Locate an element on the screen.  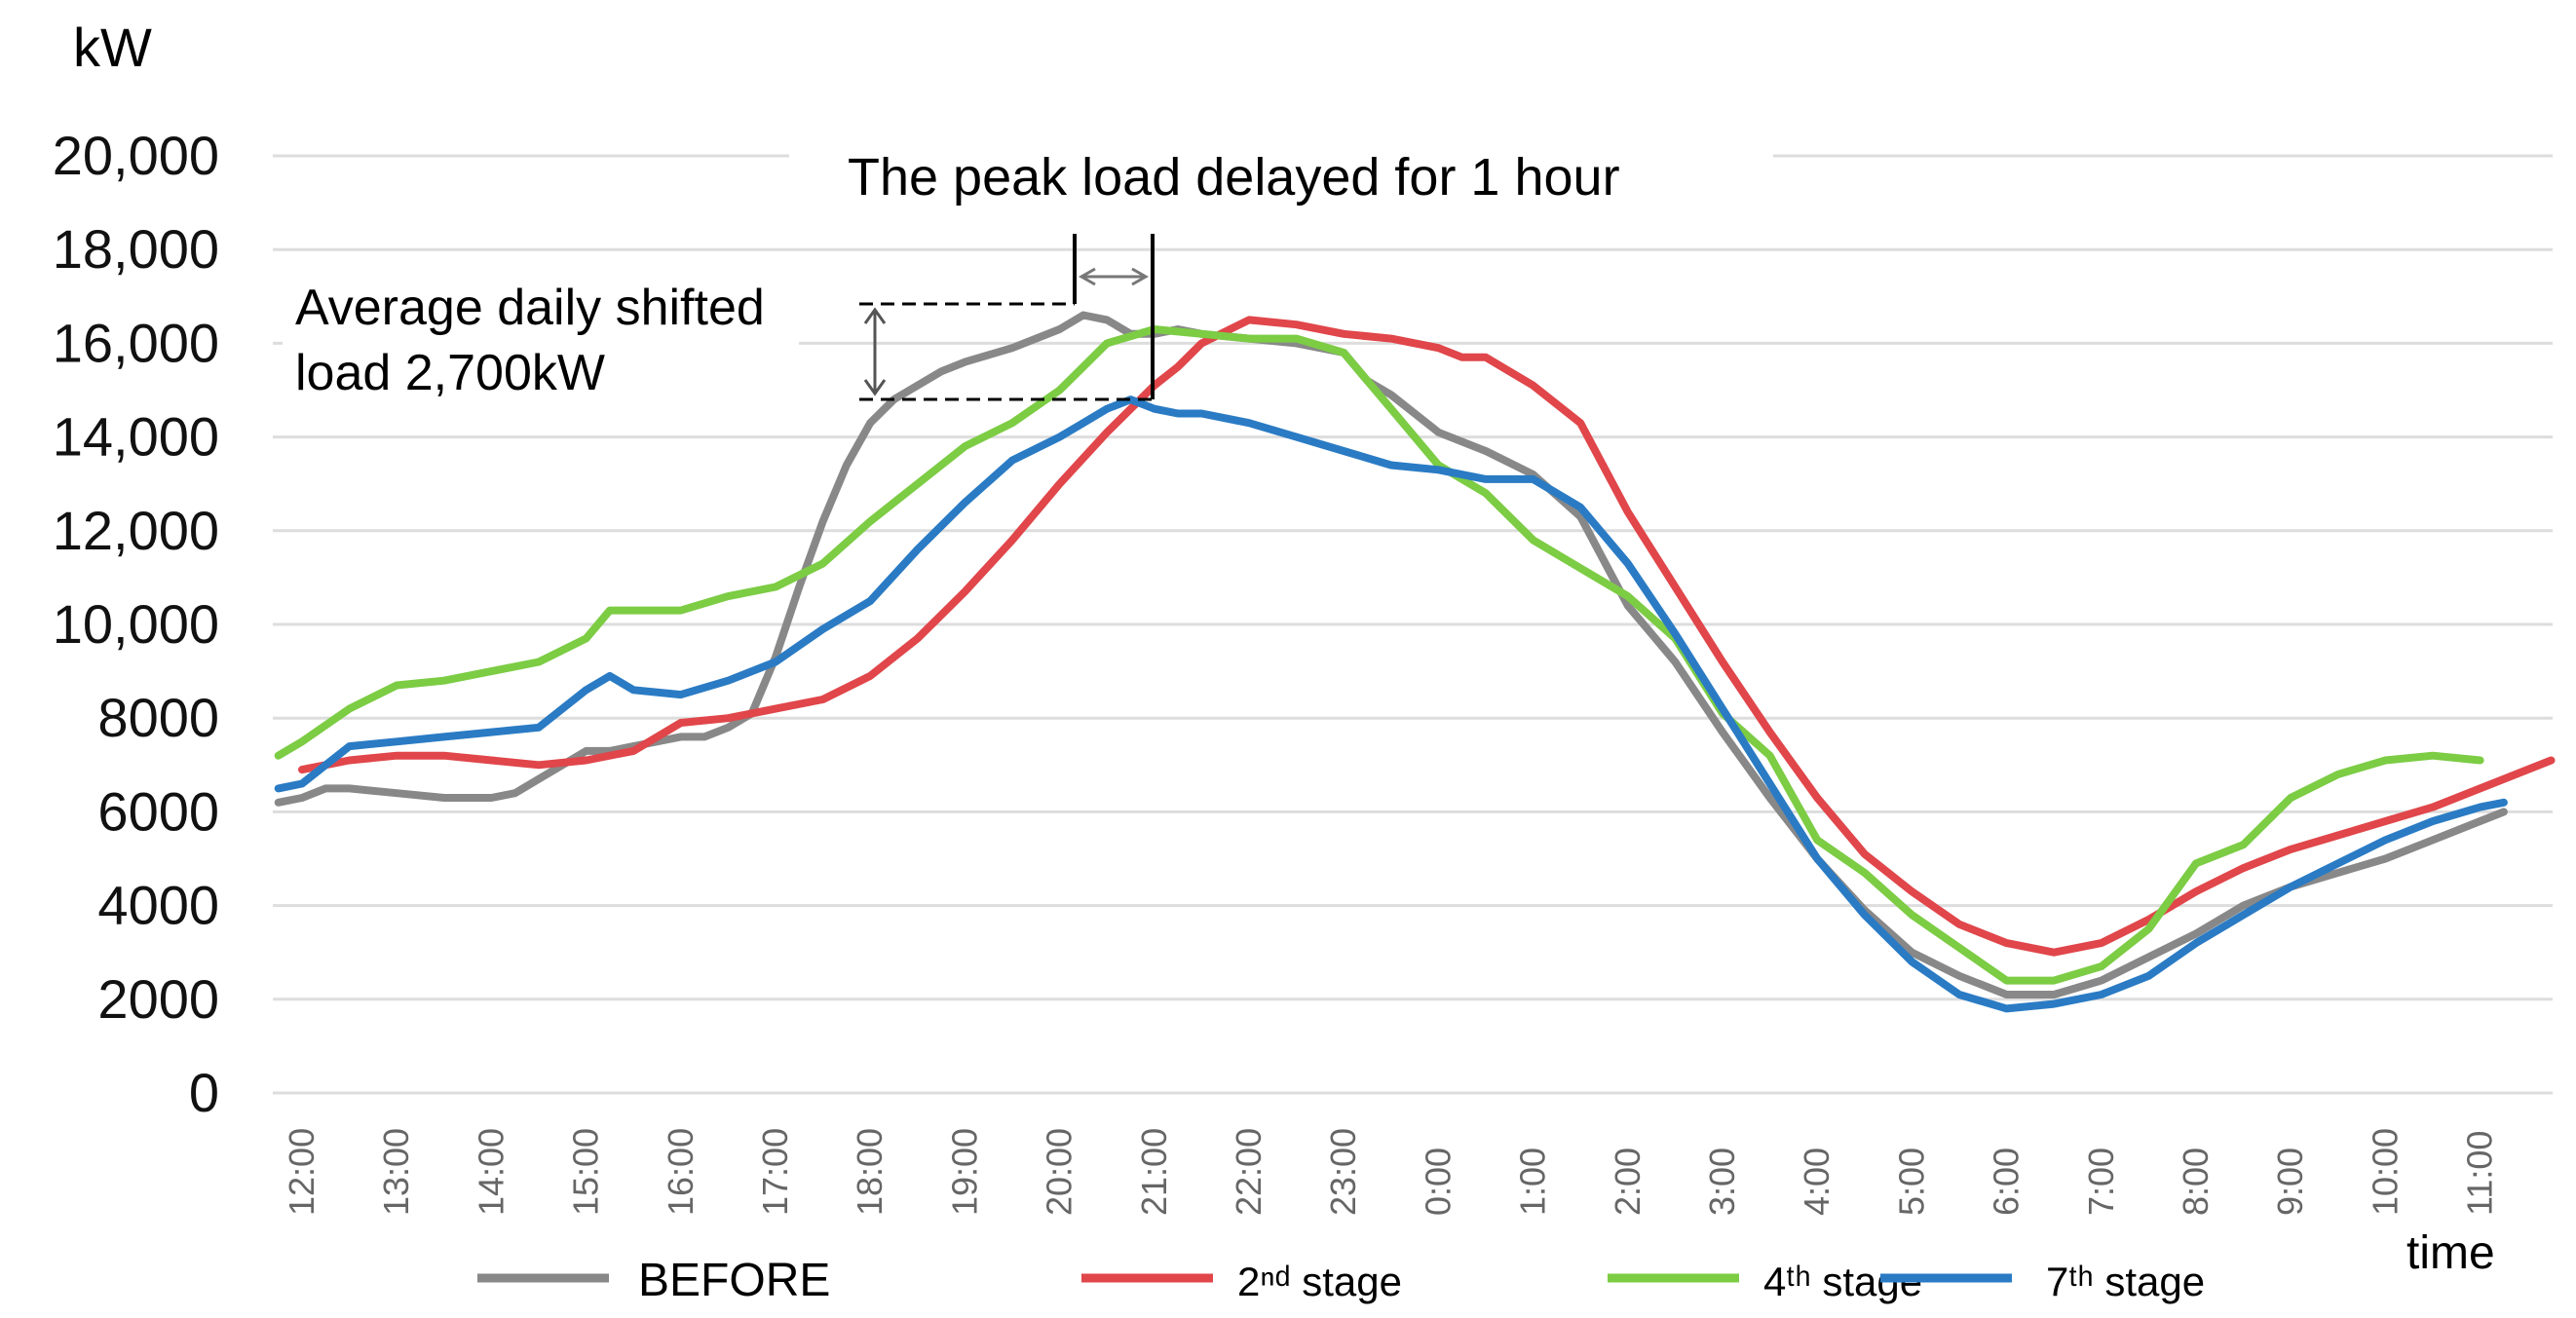
peak-delay-annotation: The peak load delayed for 1 hour is located at coordinates (1234, 178).